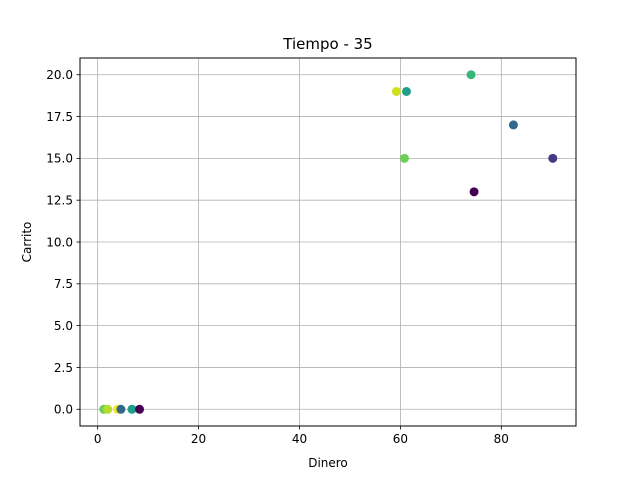 Image resolution: width=640 pixels, height=480 pixels. What do you see at coordinates (63, 326) in the screenshot?
I see `y-tick-label: 5.0` at bounding box center [63, 326].